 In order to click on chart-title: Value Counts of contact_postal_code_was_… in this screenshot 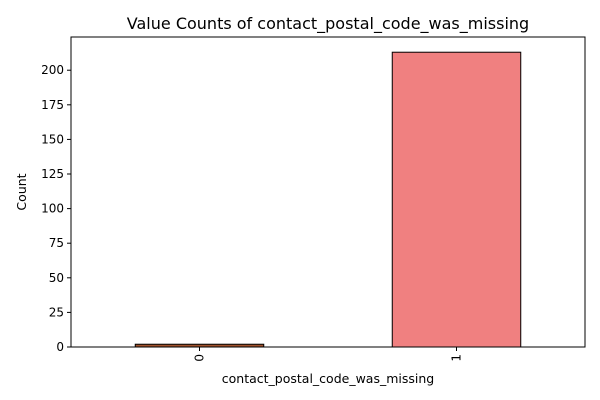, I will do `click(328, 24)`.